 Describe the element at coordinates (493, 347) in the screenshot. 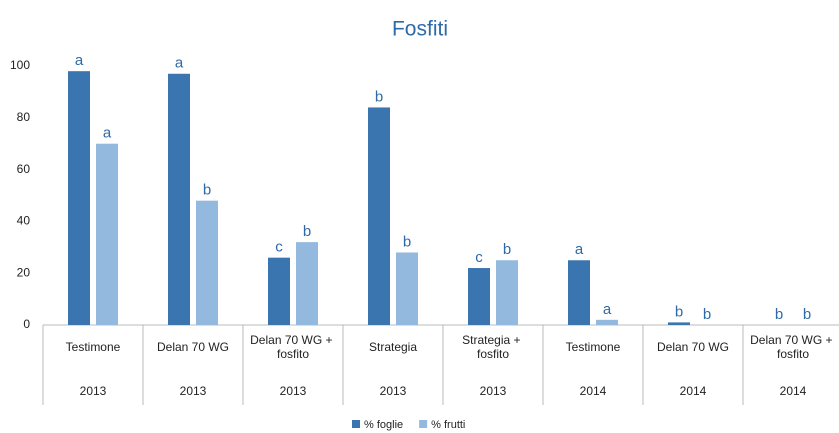

I see `x-tick-label: Strategia + fosfito` at that location.